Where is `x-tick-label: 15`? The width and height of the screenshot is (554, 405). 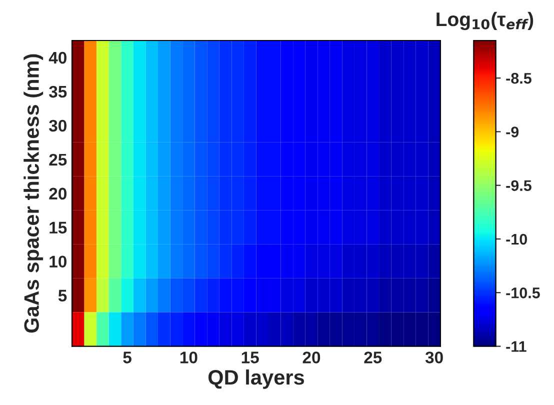 x-tick-label: 15 is located at coordinates (250, 358).